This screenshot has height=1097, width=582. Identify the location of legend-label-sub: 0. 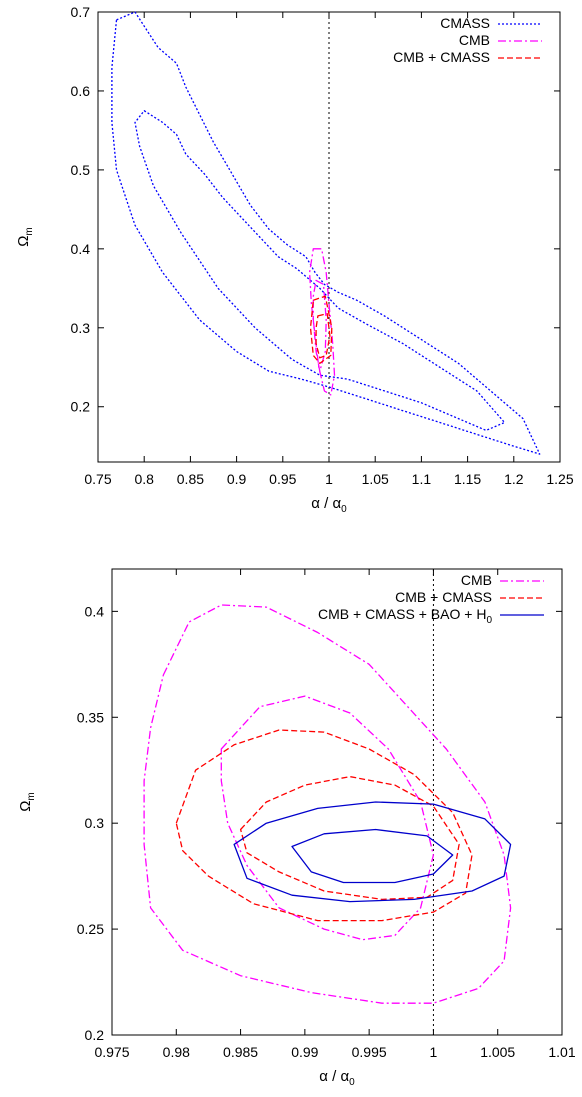
(489, 620).